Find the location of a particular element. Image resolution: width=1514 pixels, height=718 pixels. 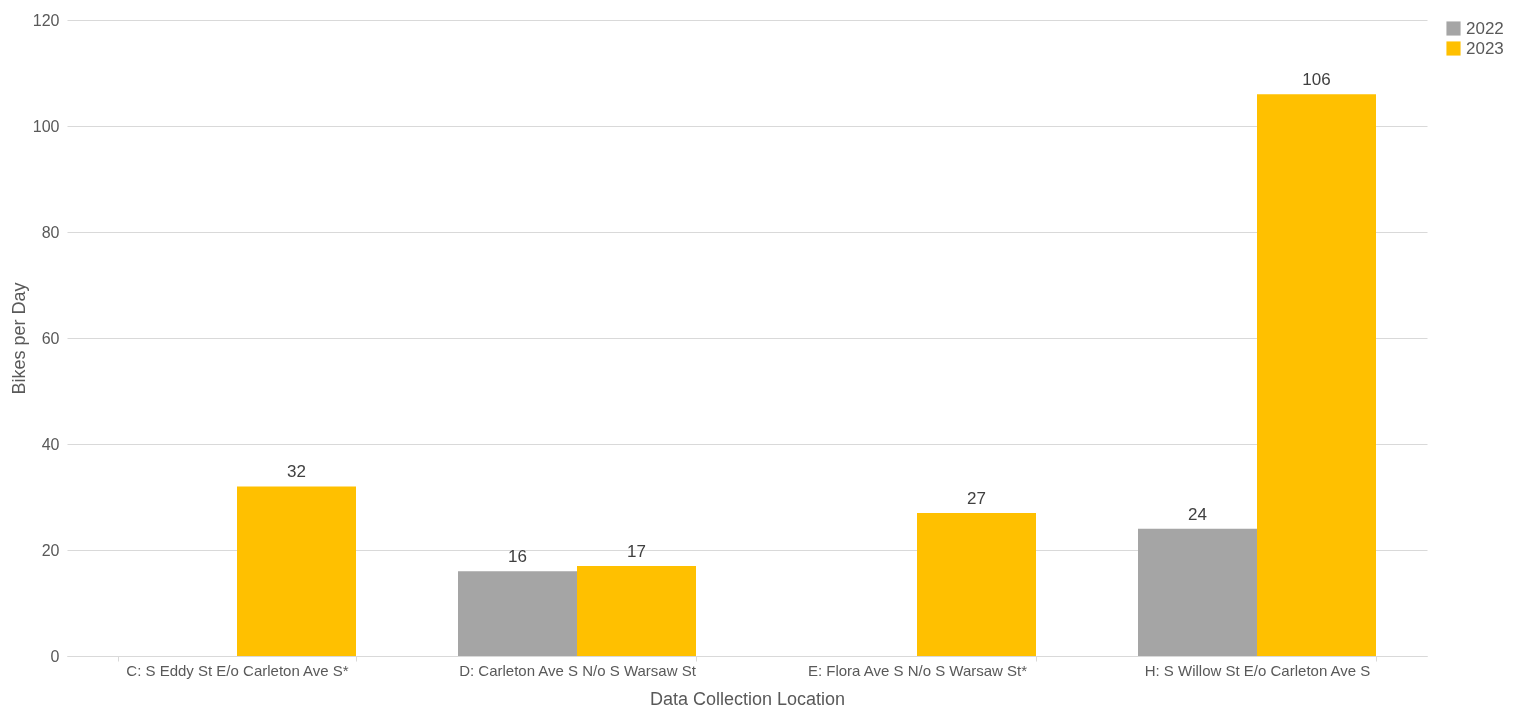

data-label: 32 is located at coordinates (296, 472).